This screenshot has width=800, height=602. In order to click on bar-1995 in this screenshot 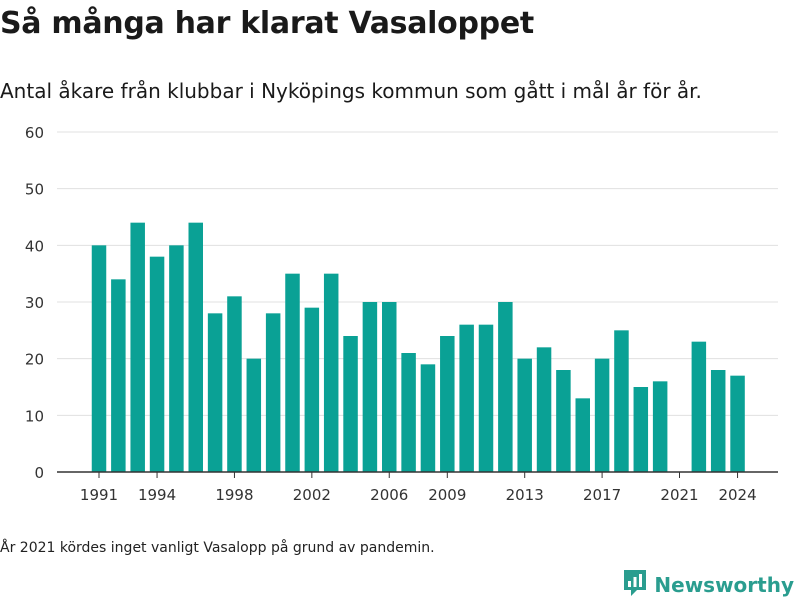, I will do `click(176, 358)`.